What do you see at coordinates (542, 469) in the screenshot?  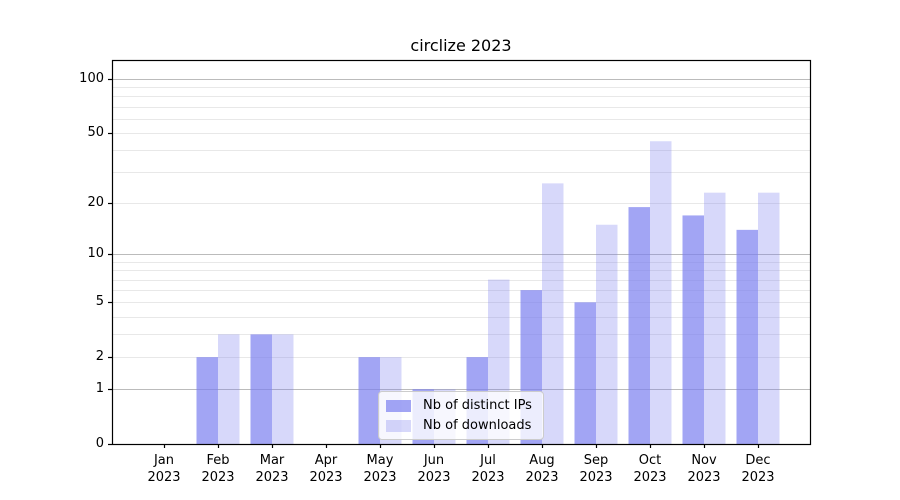 I see `x-tick-label-aug: Aug 2023` at bounding box center [542, 469].